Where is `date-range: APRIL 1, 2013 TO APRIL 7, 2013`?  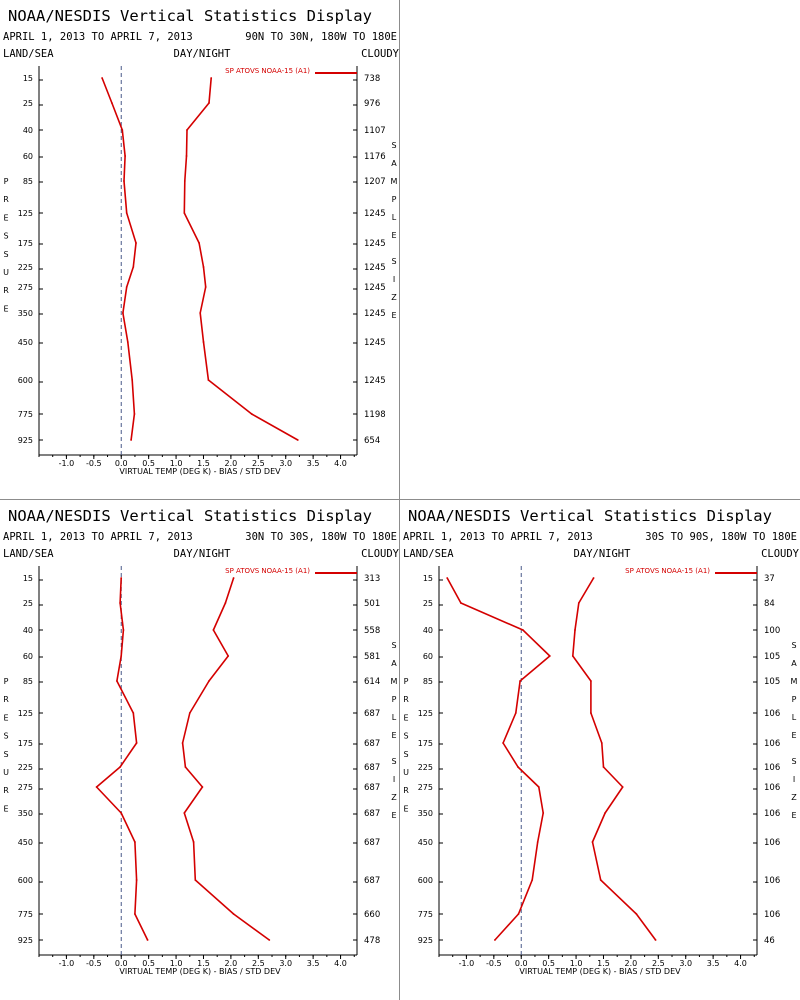 date-range: APRIL 1, 2013 TO APRIL 7, 2013 is located at coordinates (98, 37).